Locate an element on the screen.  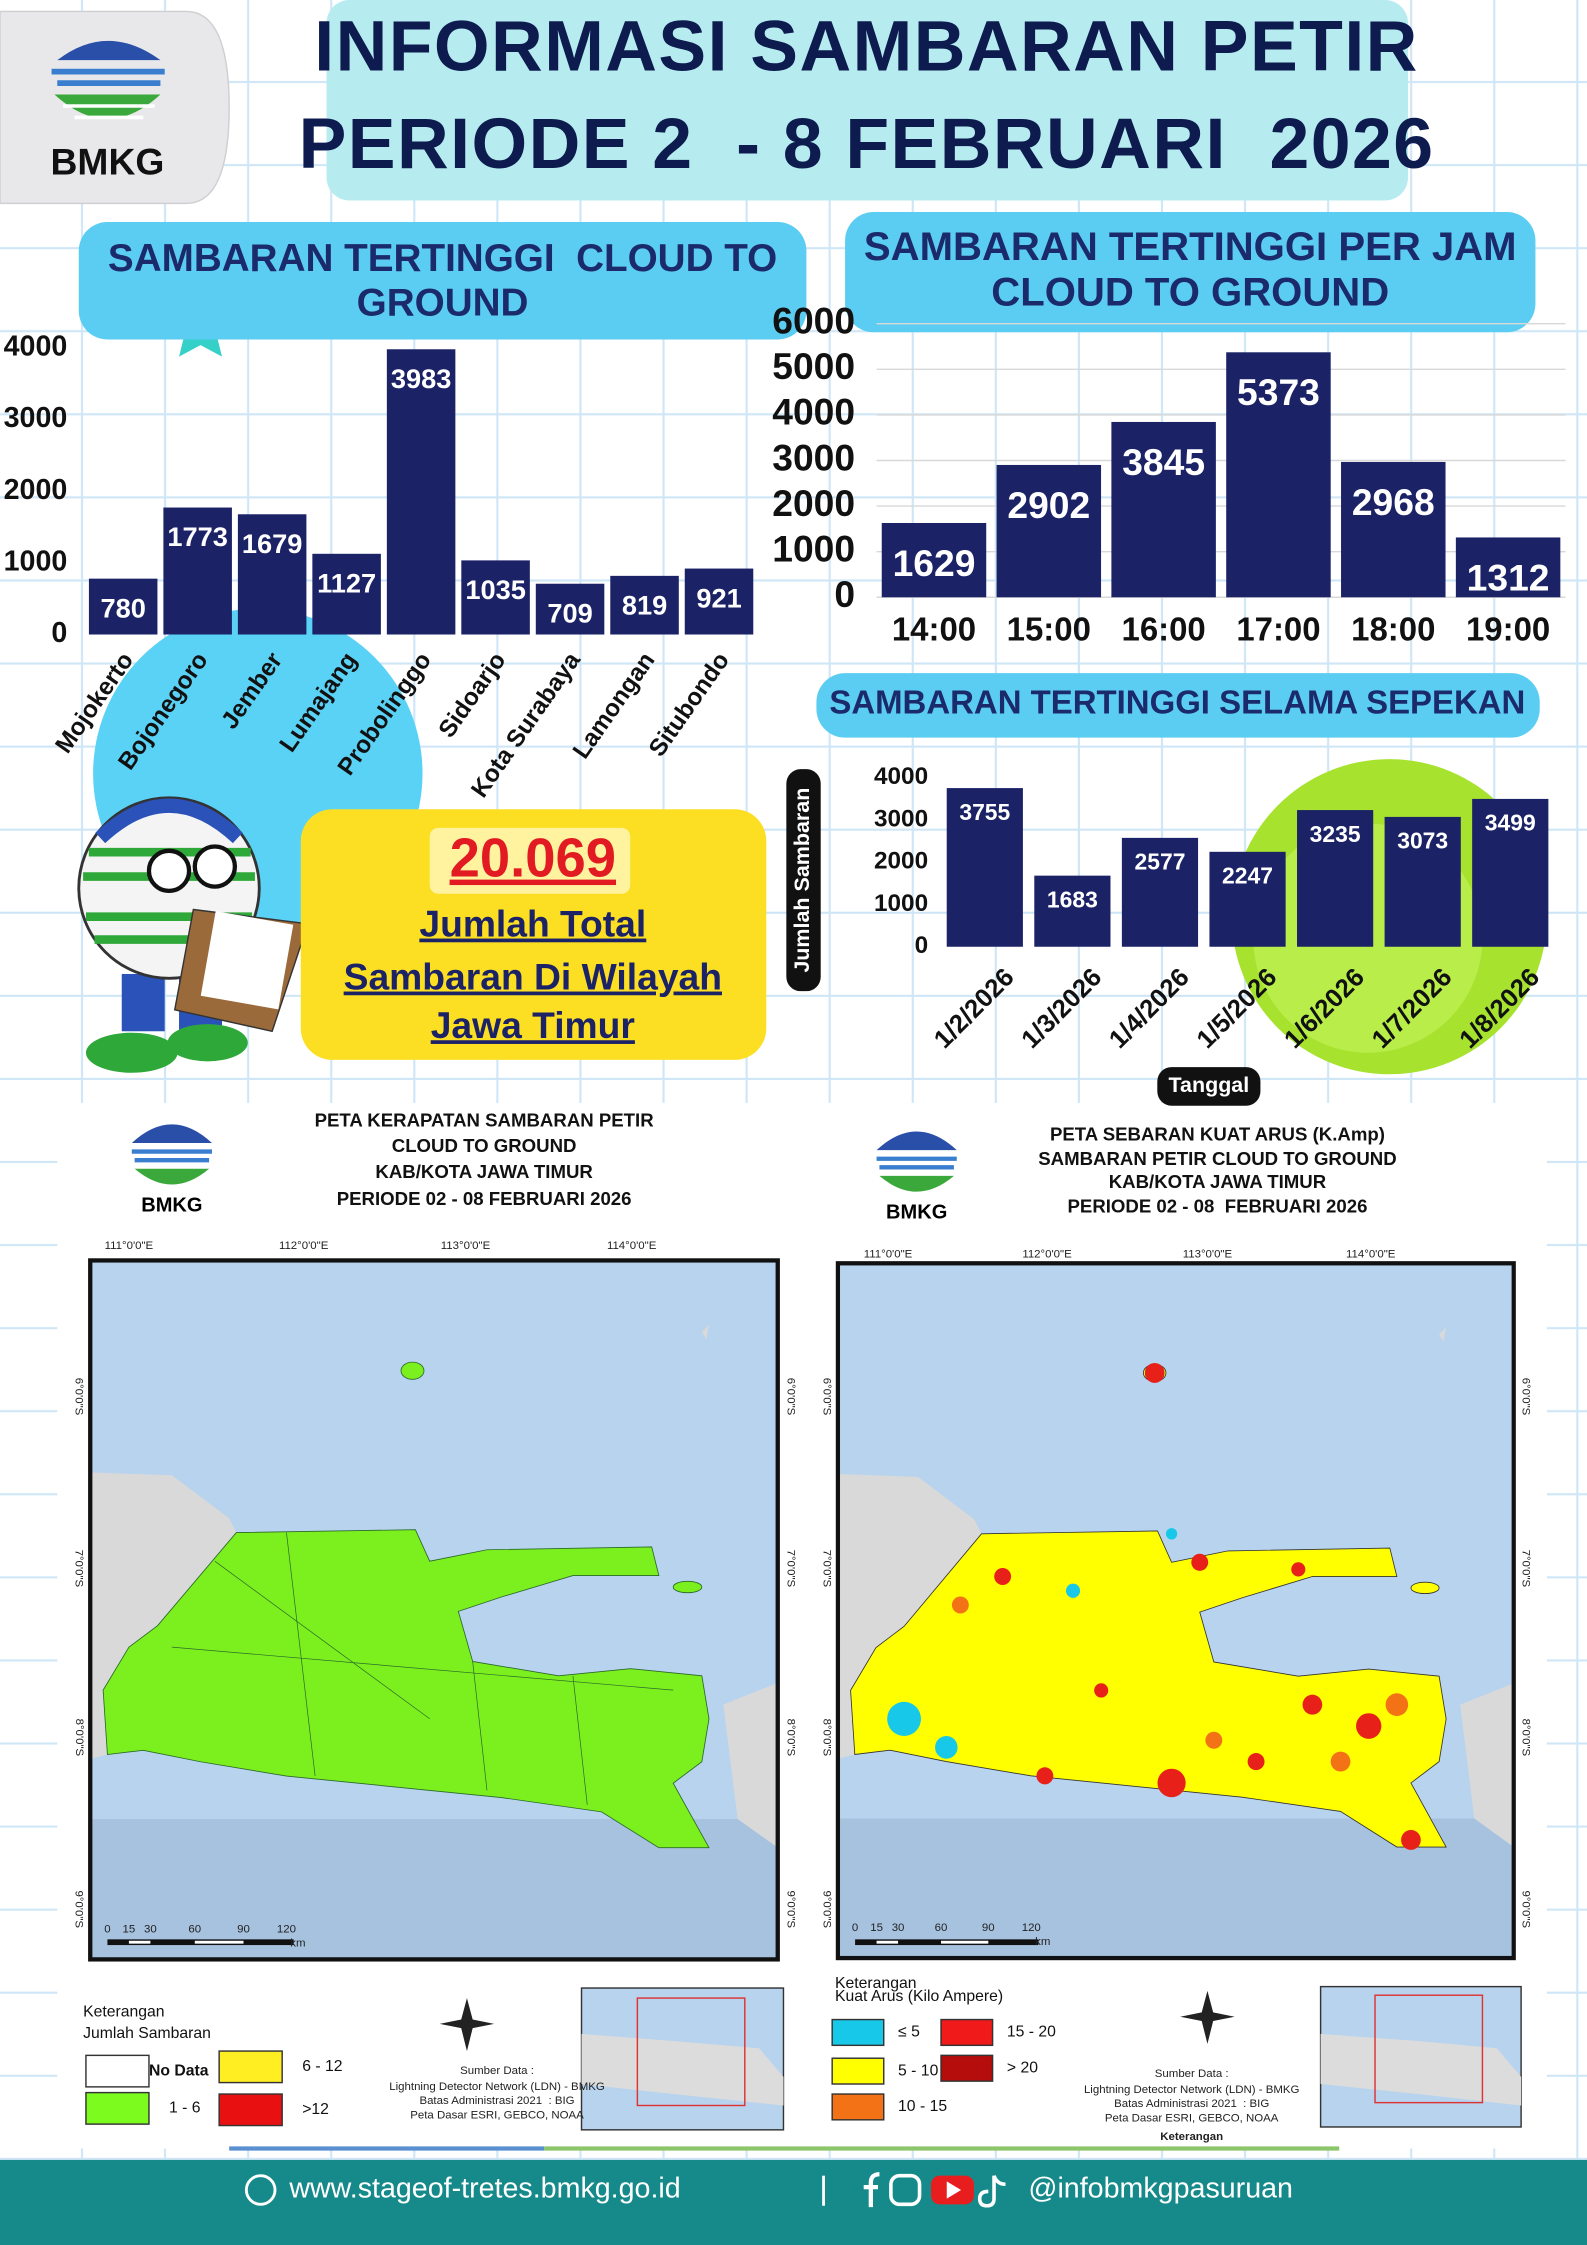
map-source: Lightning Detector Network (LDN) - BMKG is located at coordinates (1192, 2090).